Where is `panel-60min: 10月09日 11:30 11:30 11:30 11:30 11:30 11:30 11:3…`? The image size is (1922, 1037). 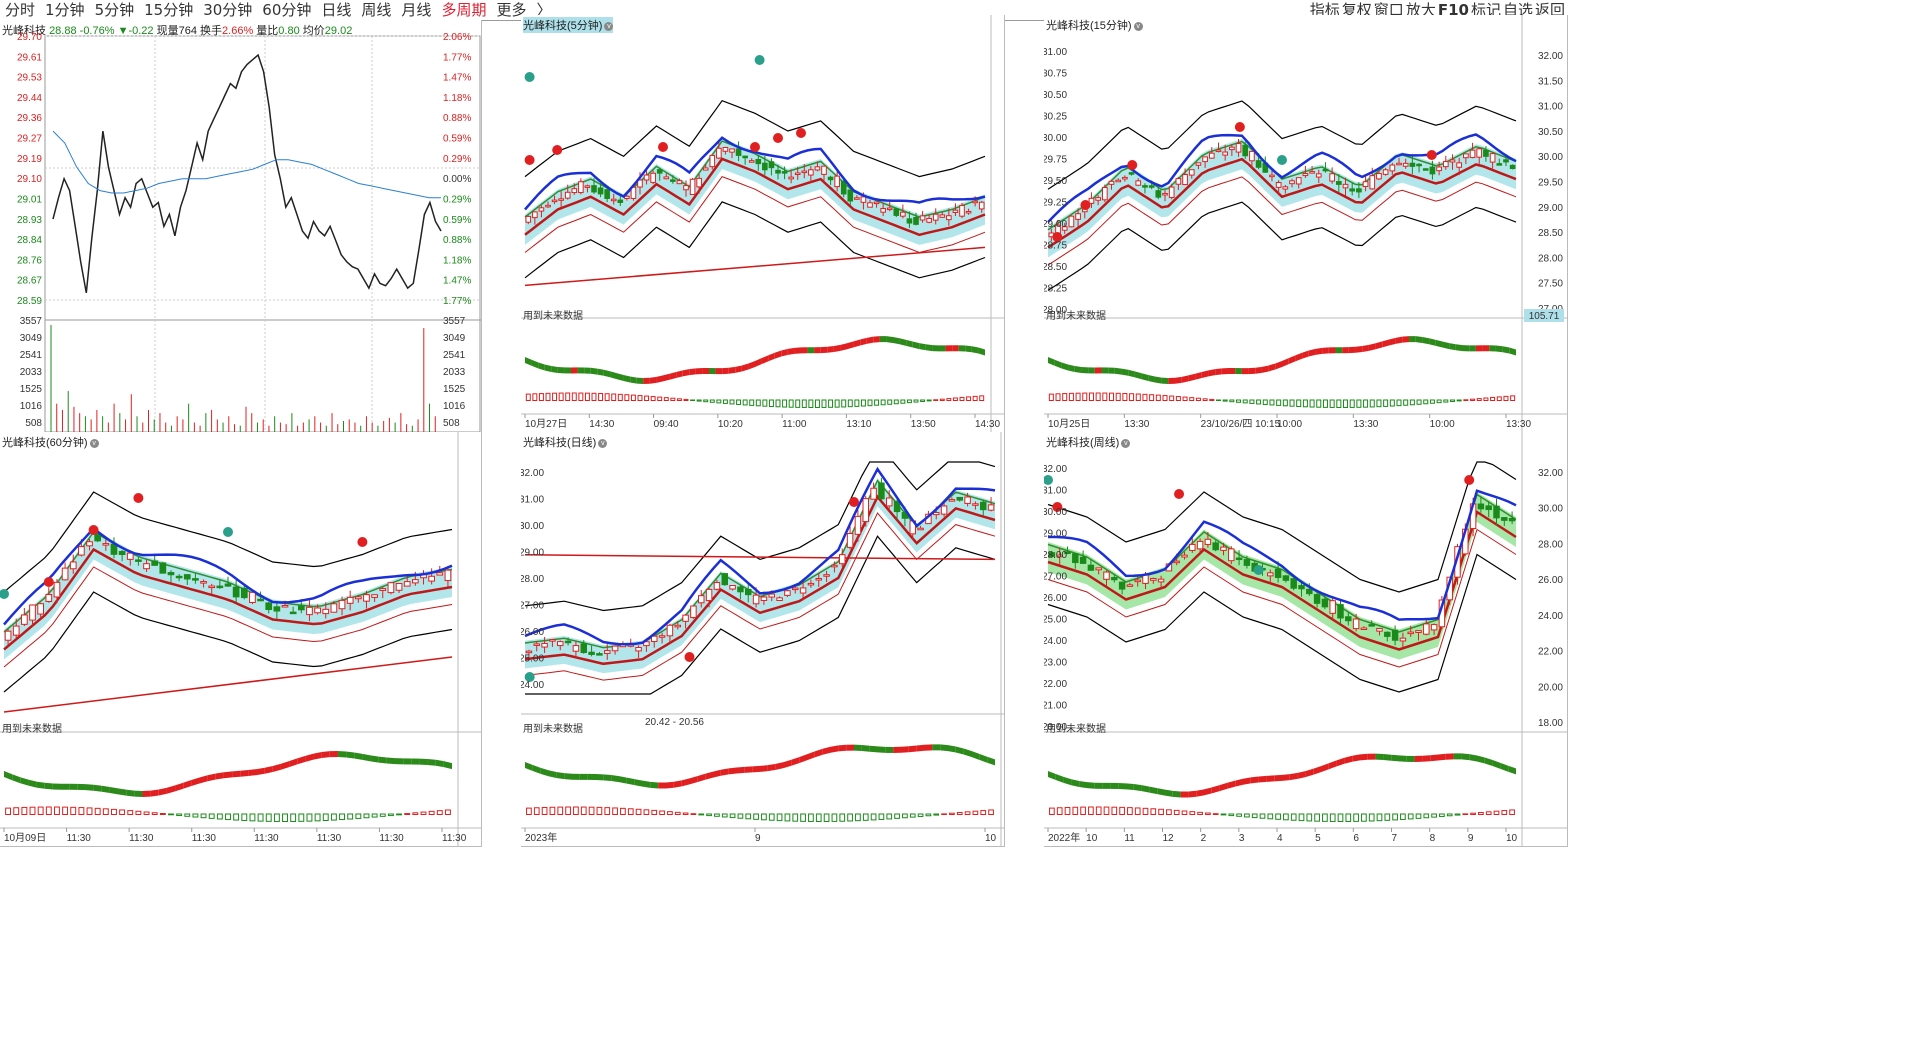
panel-60min: 10月09日 11:30 11:30 11:30 11:30 11:30 11:30 11:3… is located at coordinates (241, 639).